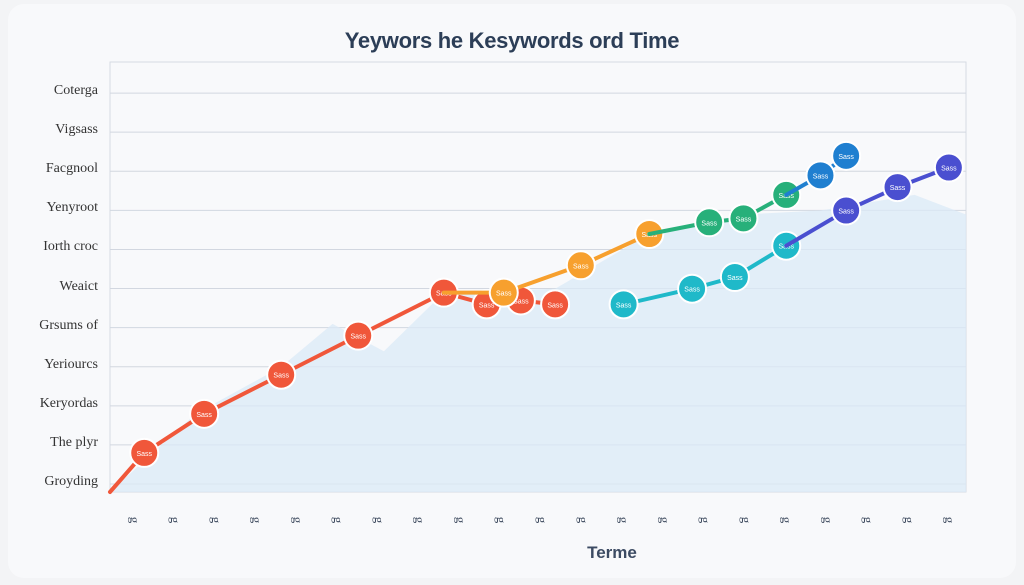 The height and width of the screenshot is (585, 1024). Describe the element at coordinates (70, 247) in the screenshot. I see `y-tick-label: Iorth croc` at that location.